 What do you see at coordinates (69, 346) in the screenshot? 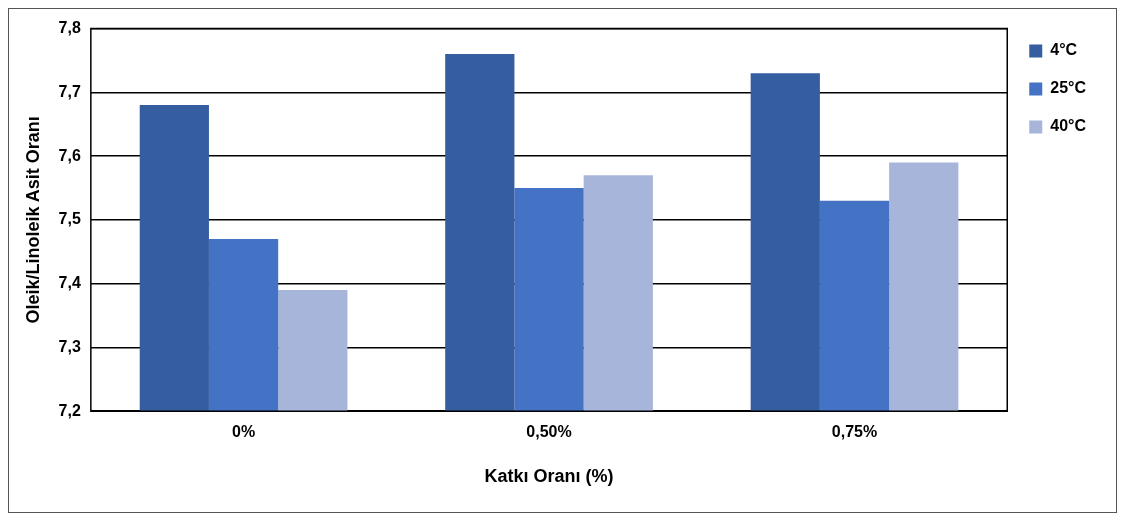
I see `y-tick-label: 7,3` at bounding box center [69, 346].